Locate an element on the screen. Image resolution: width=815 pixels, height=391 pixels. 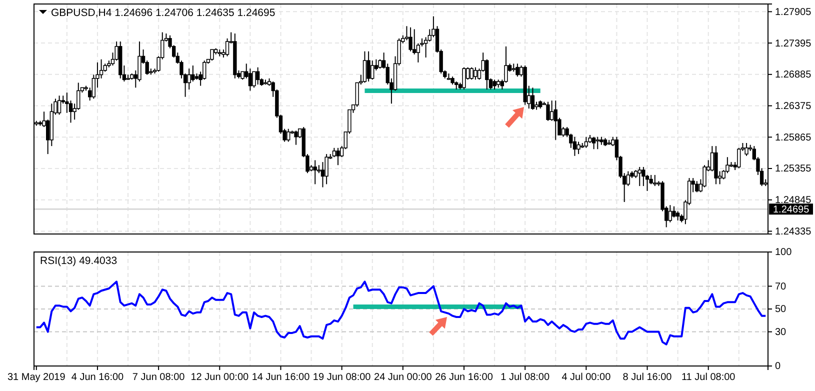
x-tick-label: 26 Jun 16:00 is located at coordinates (464, 378).